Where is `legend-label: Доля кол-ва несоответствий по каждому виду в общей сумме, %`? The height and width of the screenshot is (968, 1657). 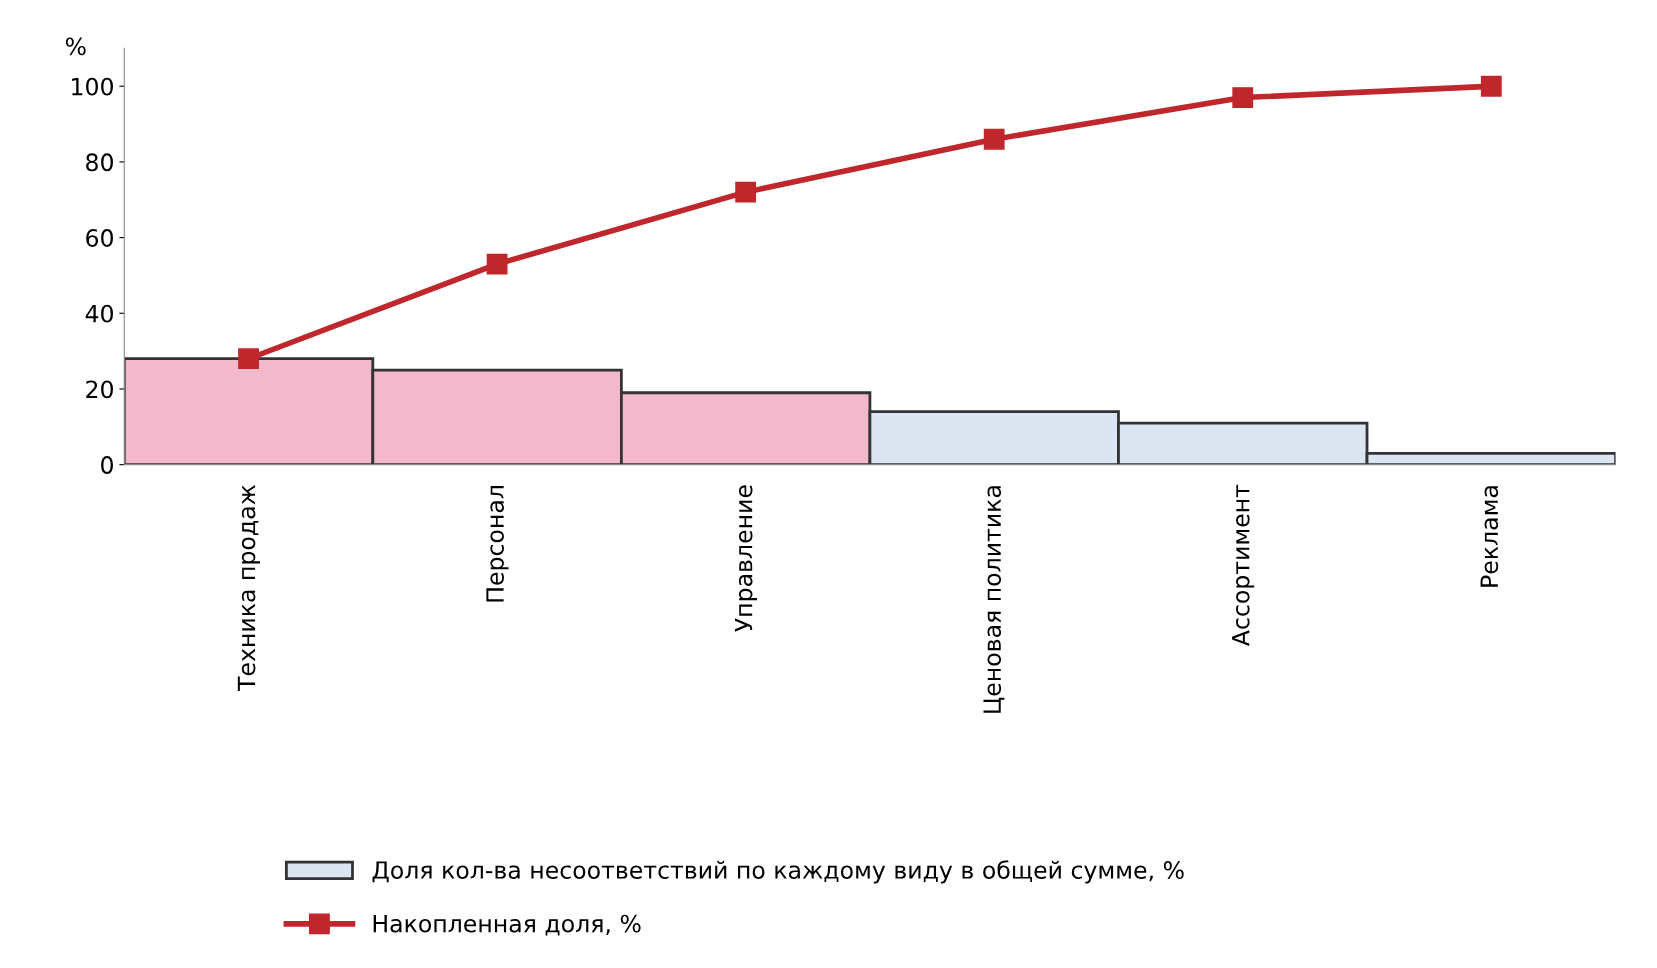
legend-label: Доля кол-ва несоответствий по каждому виду в общей сумме, % is located at coordinates (778, 872).